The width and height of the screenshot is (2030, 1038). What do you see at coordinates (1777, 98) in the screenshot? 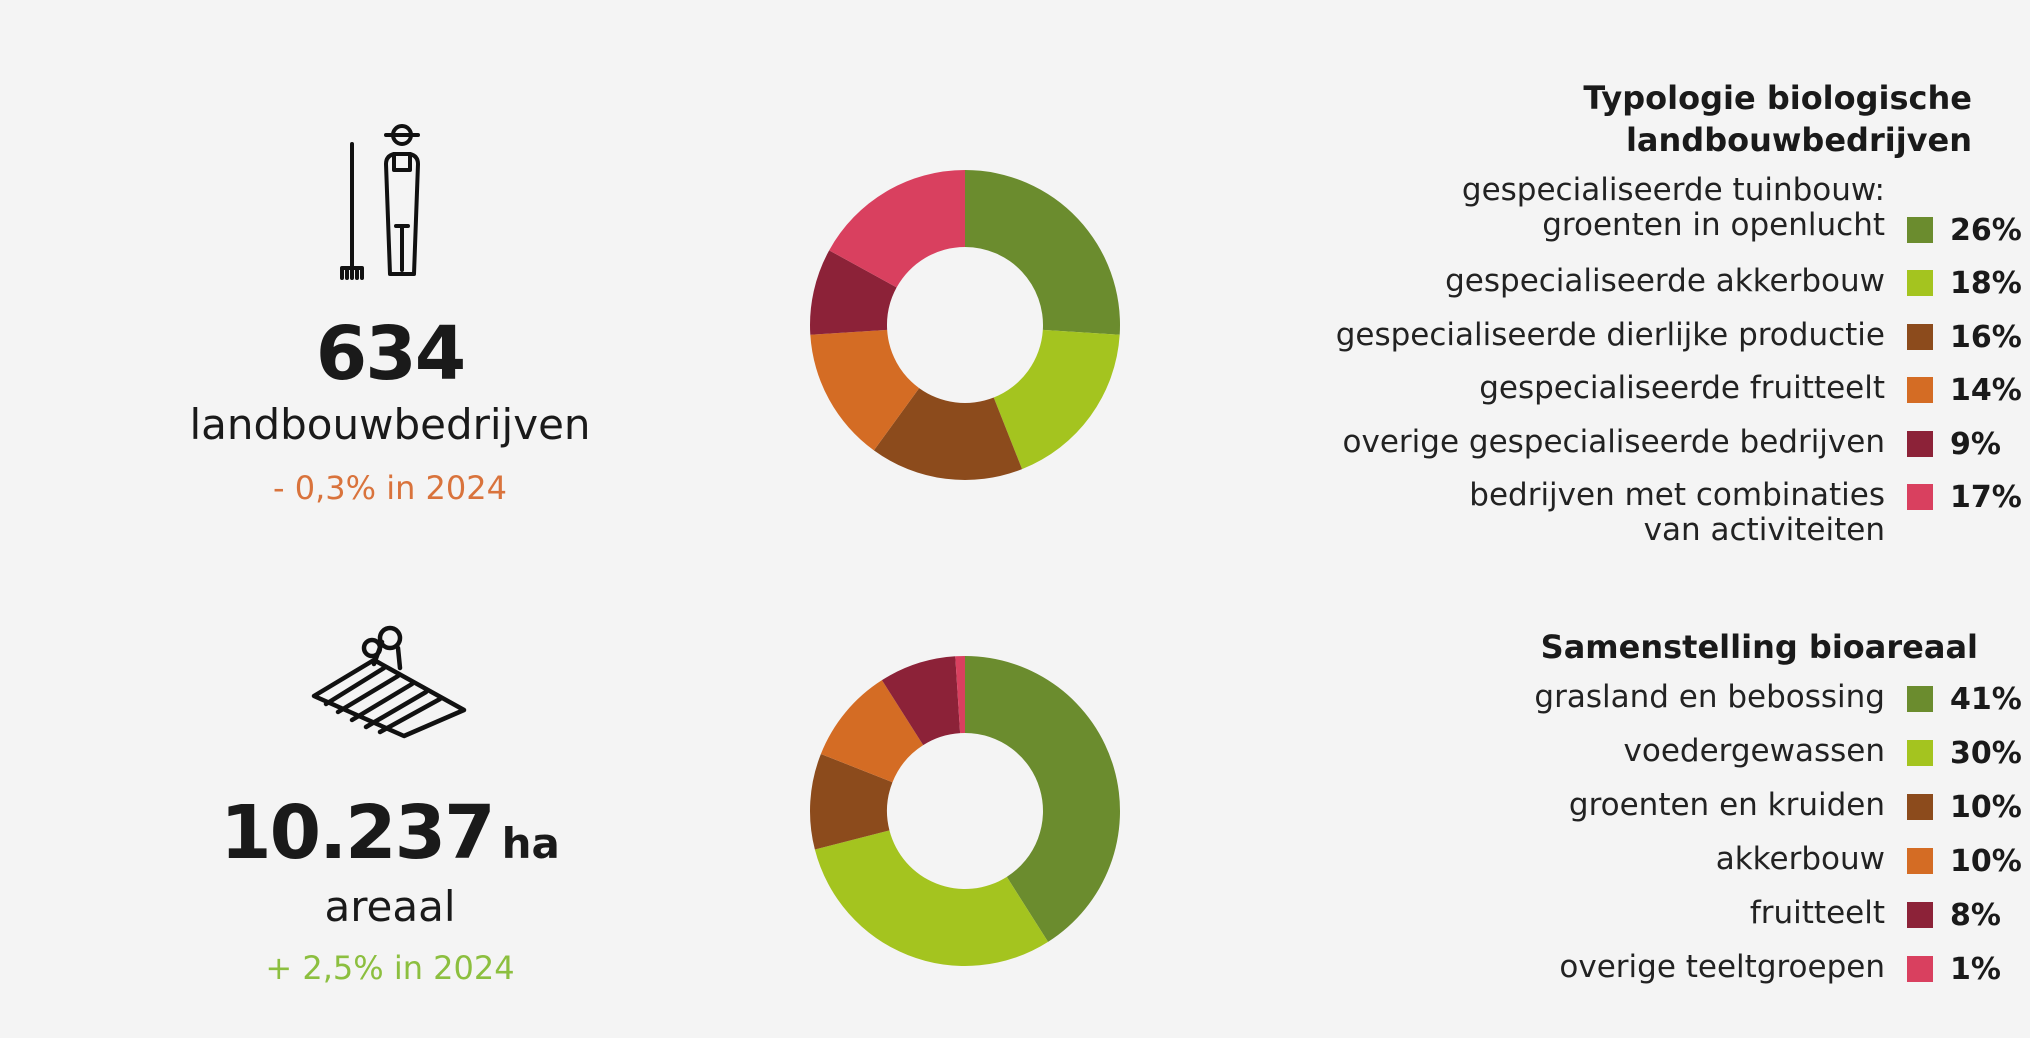
I see `farm-type-legend-title-line1: Typologie biologische` at bounding box center [1777, 98].